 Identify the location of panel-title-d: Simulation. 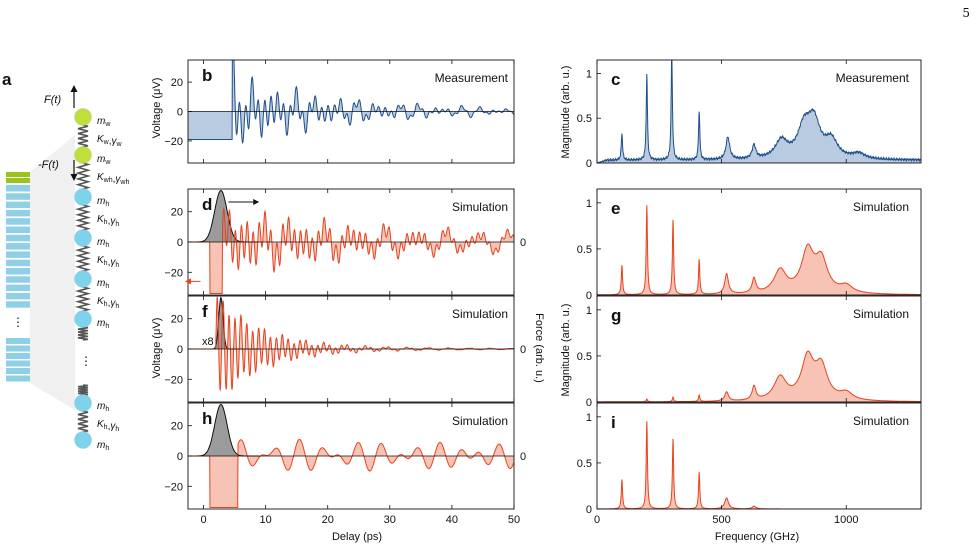
(480, 207).